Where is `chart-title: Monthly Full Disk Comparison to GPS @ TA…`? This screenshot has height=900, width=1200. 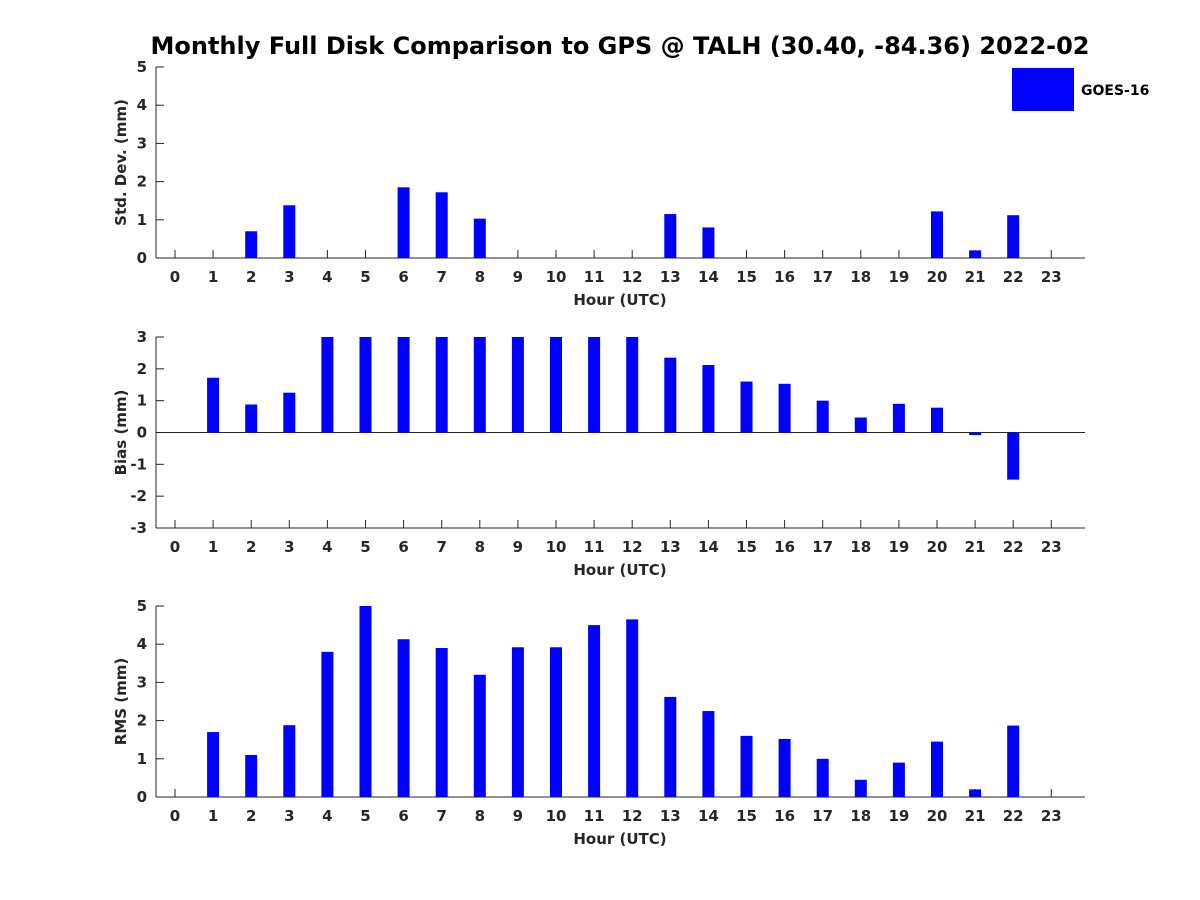 chart-title: Monthly Full Disk Comparison to GPS @ TA… is located at coordinates (620, 46).